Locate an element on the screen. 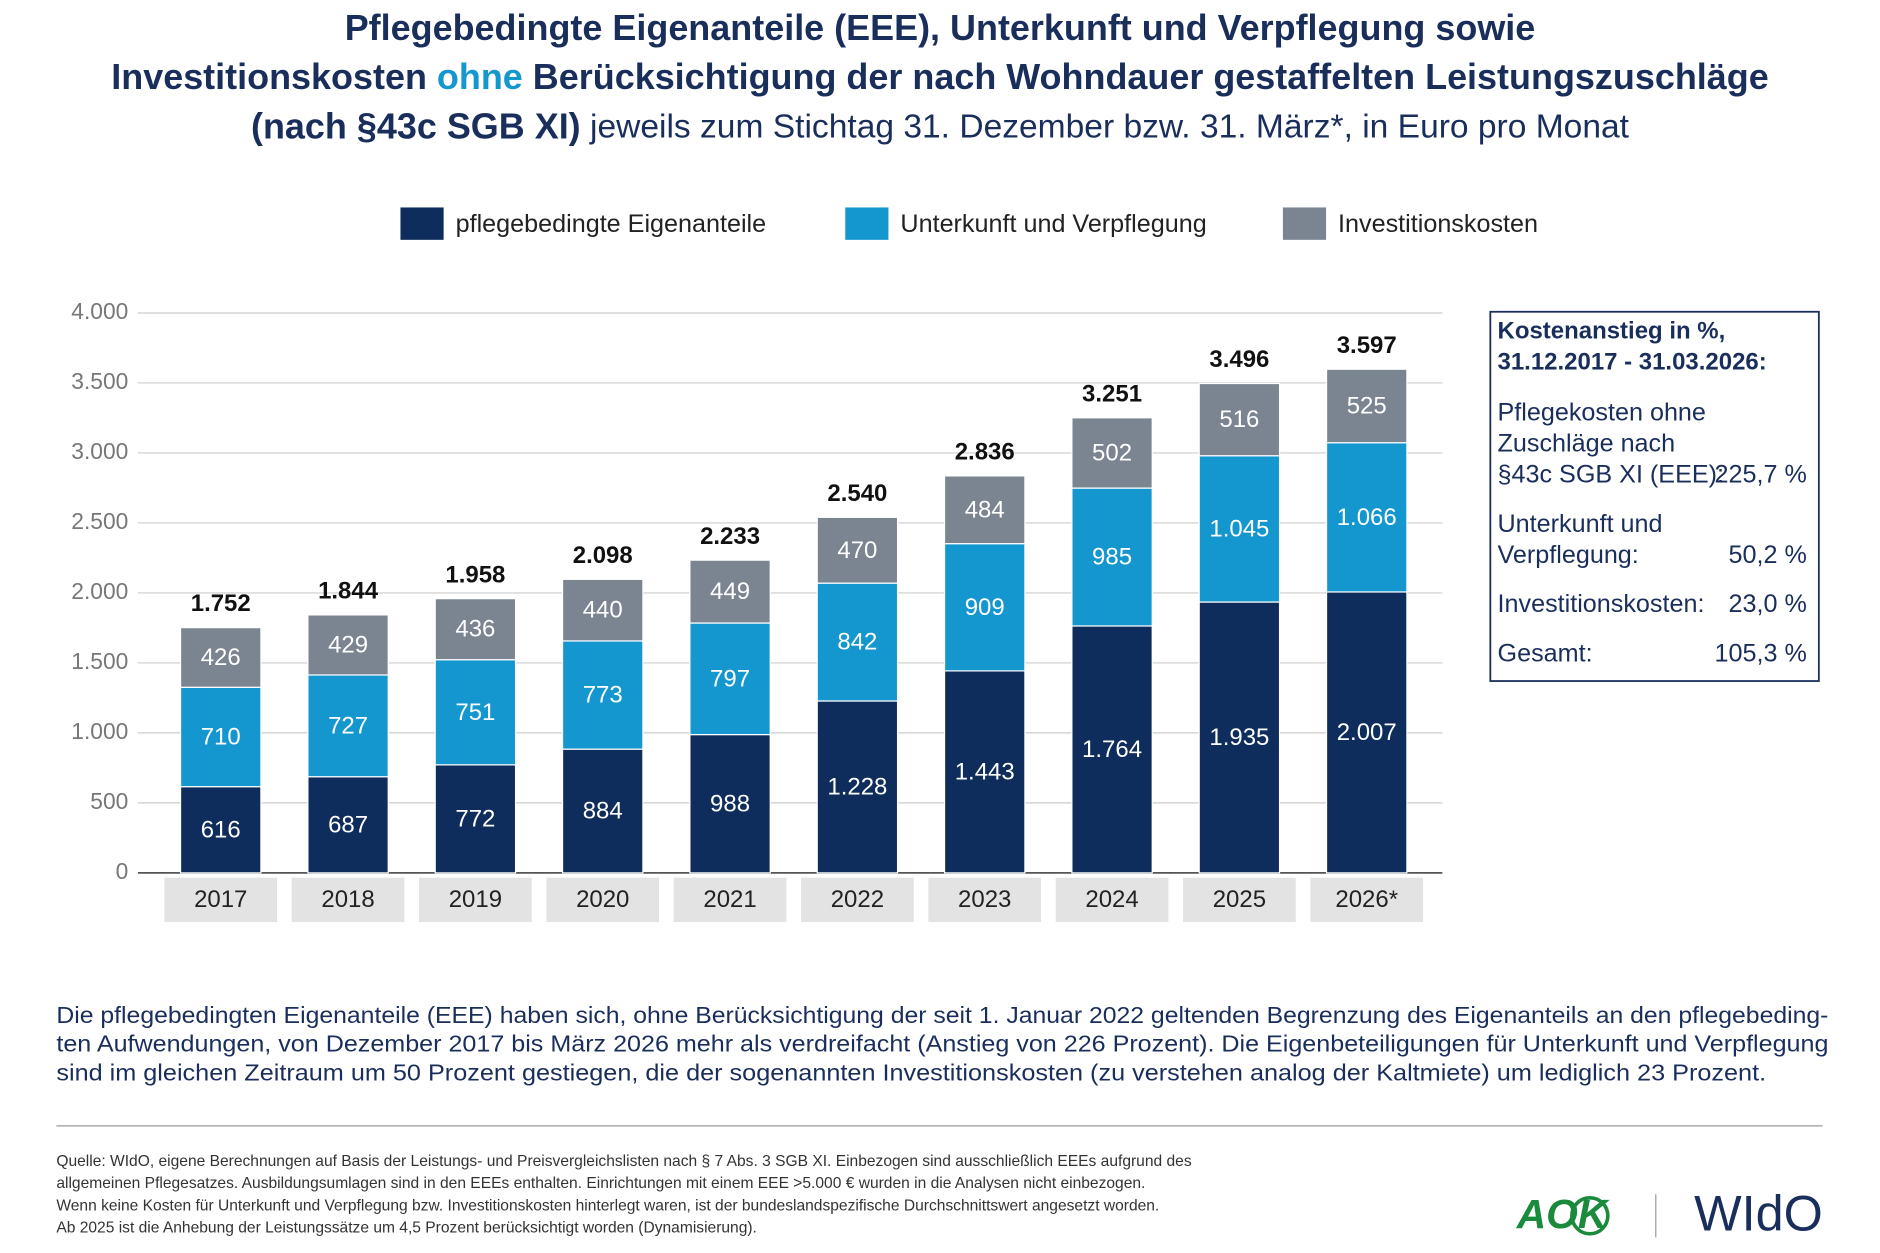  info-label: Unterkunft und is located at coordinates (1580, 524).